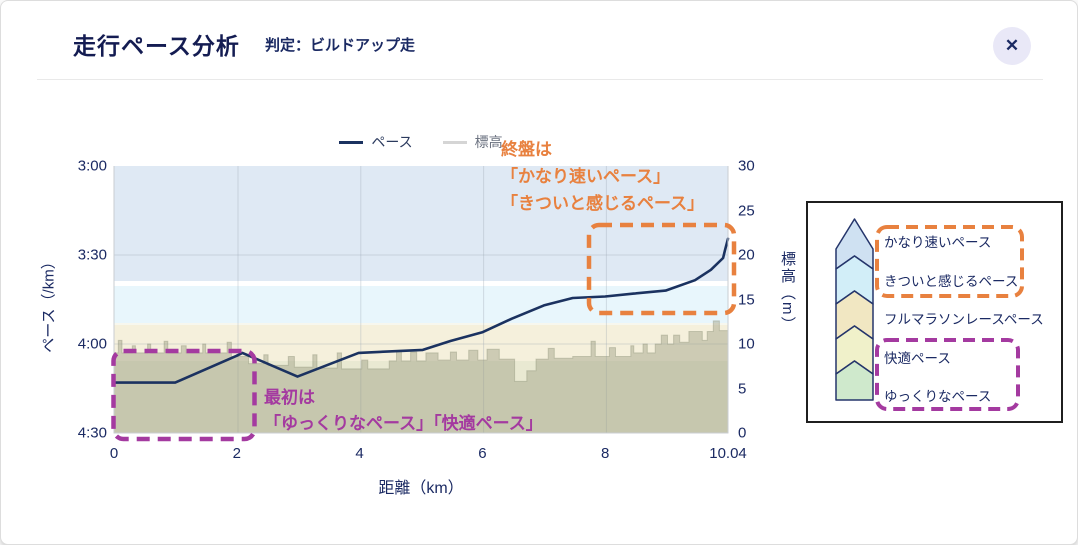  Describe the element at coordinates (746, 166) in the screenshot. I see `y-right-tick: 30` at that location.